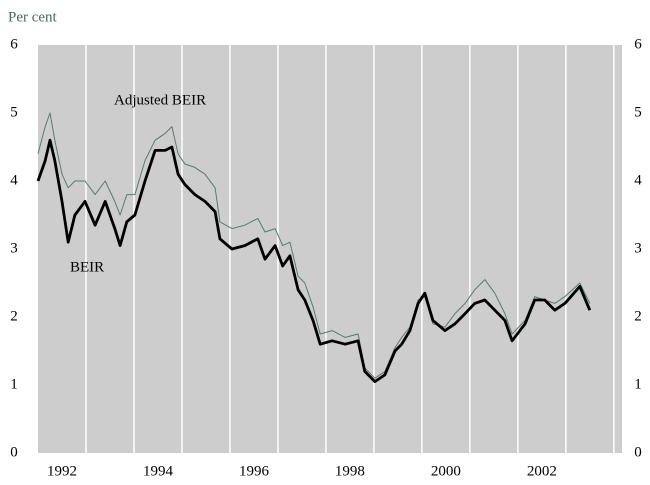  Describe the element at coordinates (14, 112) in the screenshot. I see `y-tick-label: 5` at that location.